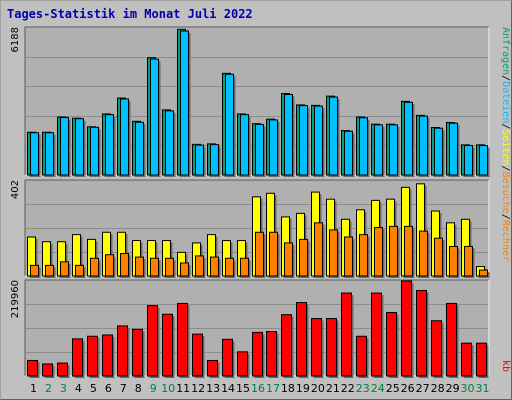 Image resolution: width=512 pixels, height=400 pixels. What do you see at coordinates (213, 388) in the screenshot?
I see `day-label-13: 13` at bounding box center [213, 388].